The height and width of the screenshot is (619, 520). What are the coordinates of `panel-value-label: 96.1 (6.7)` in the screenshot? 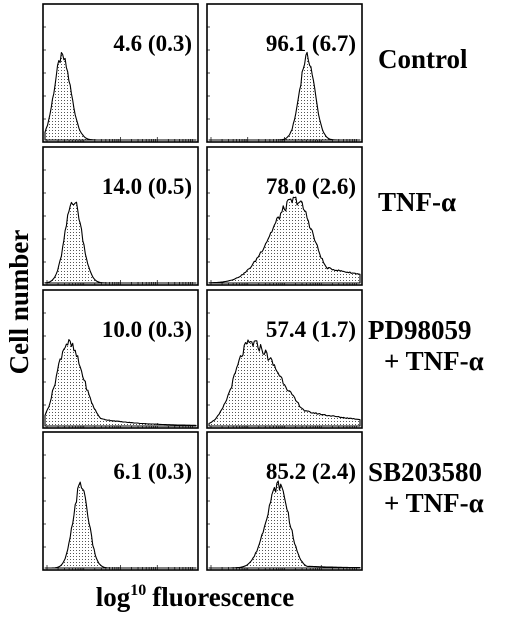 It's located at (311, 43).